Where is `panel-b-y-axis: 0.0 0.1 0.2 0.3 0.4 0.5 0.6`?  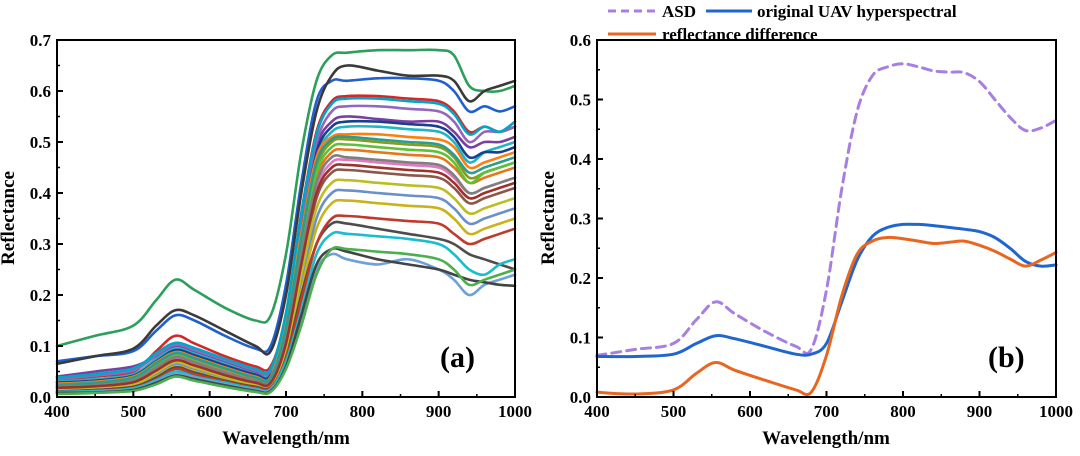
panel-b-y-axis: 0.0 0.1 0.2 0.3 0.4 0.5 0.6 is located at coordinates (586, 219).